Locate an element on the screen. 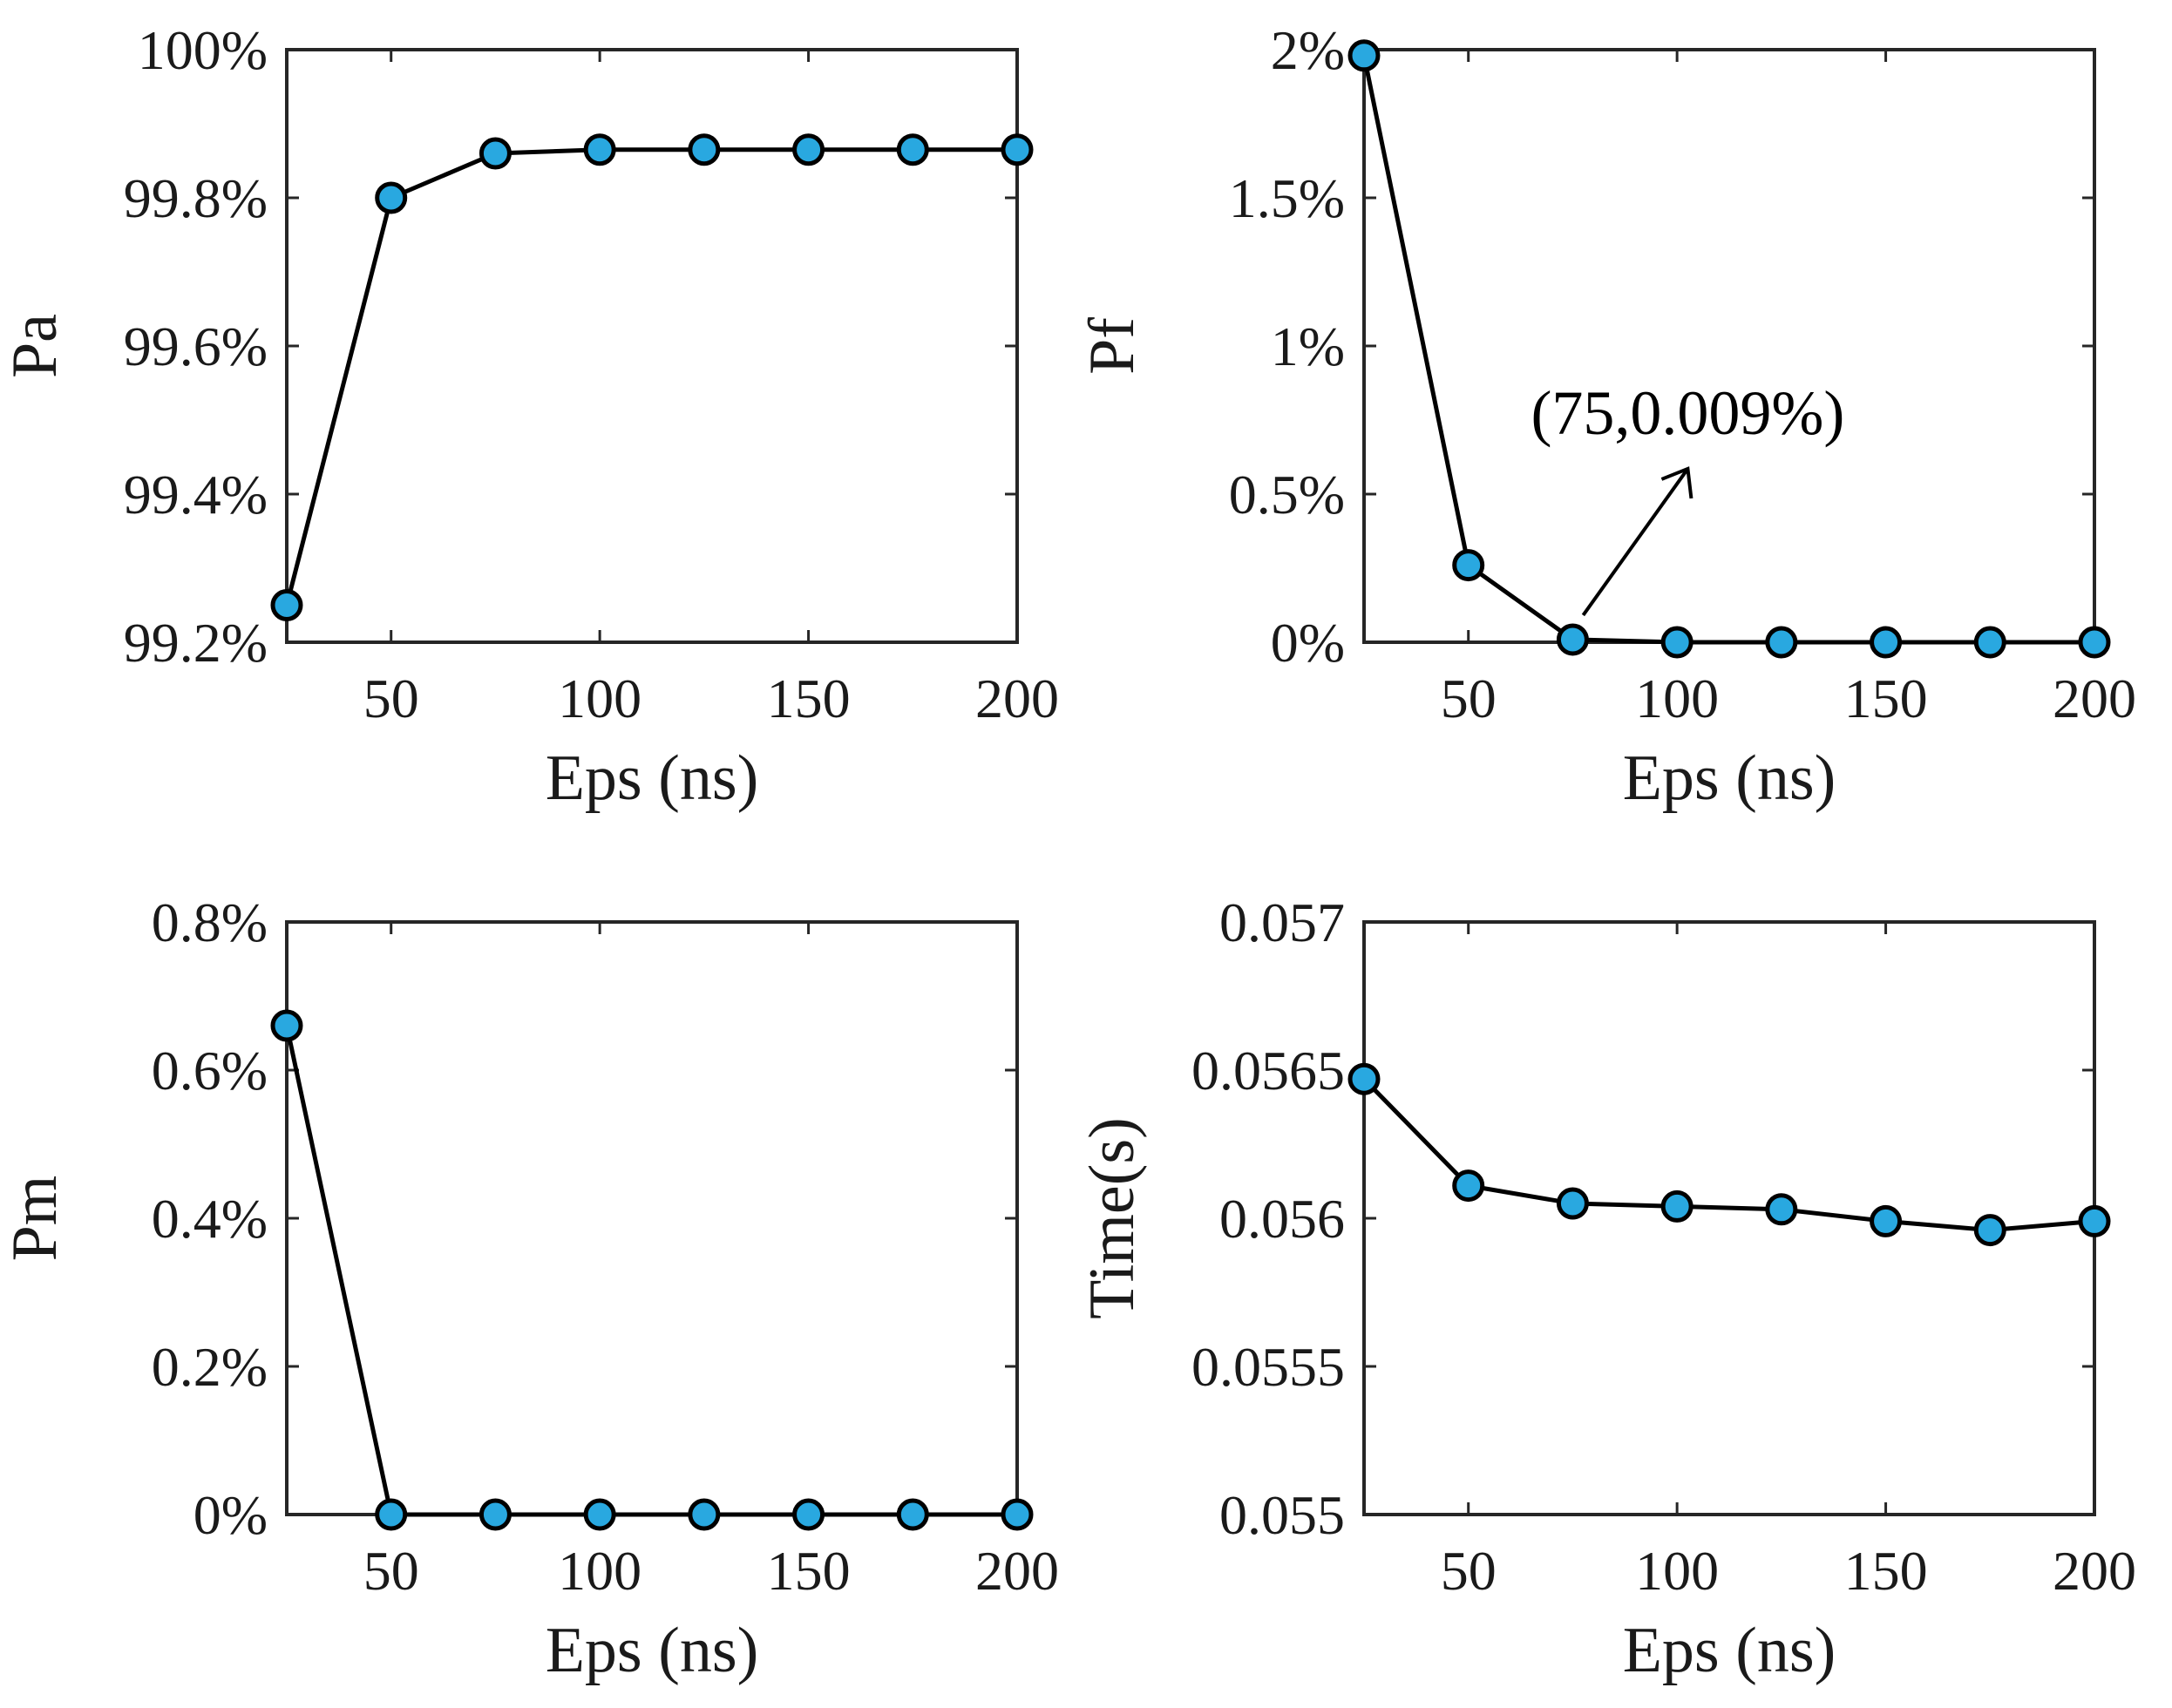 This screenshot has height=1708, width=2172. y-tick-label: 100% is located at coordinates (203, 50).